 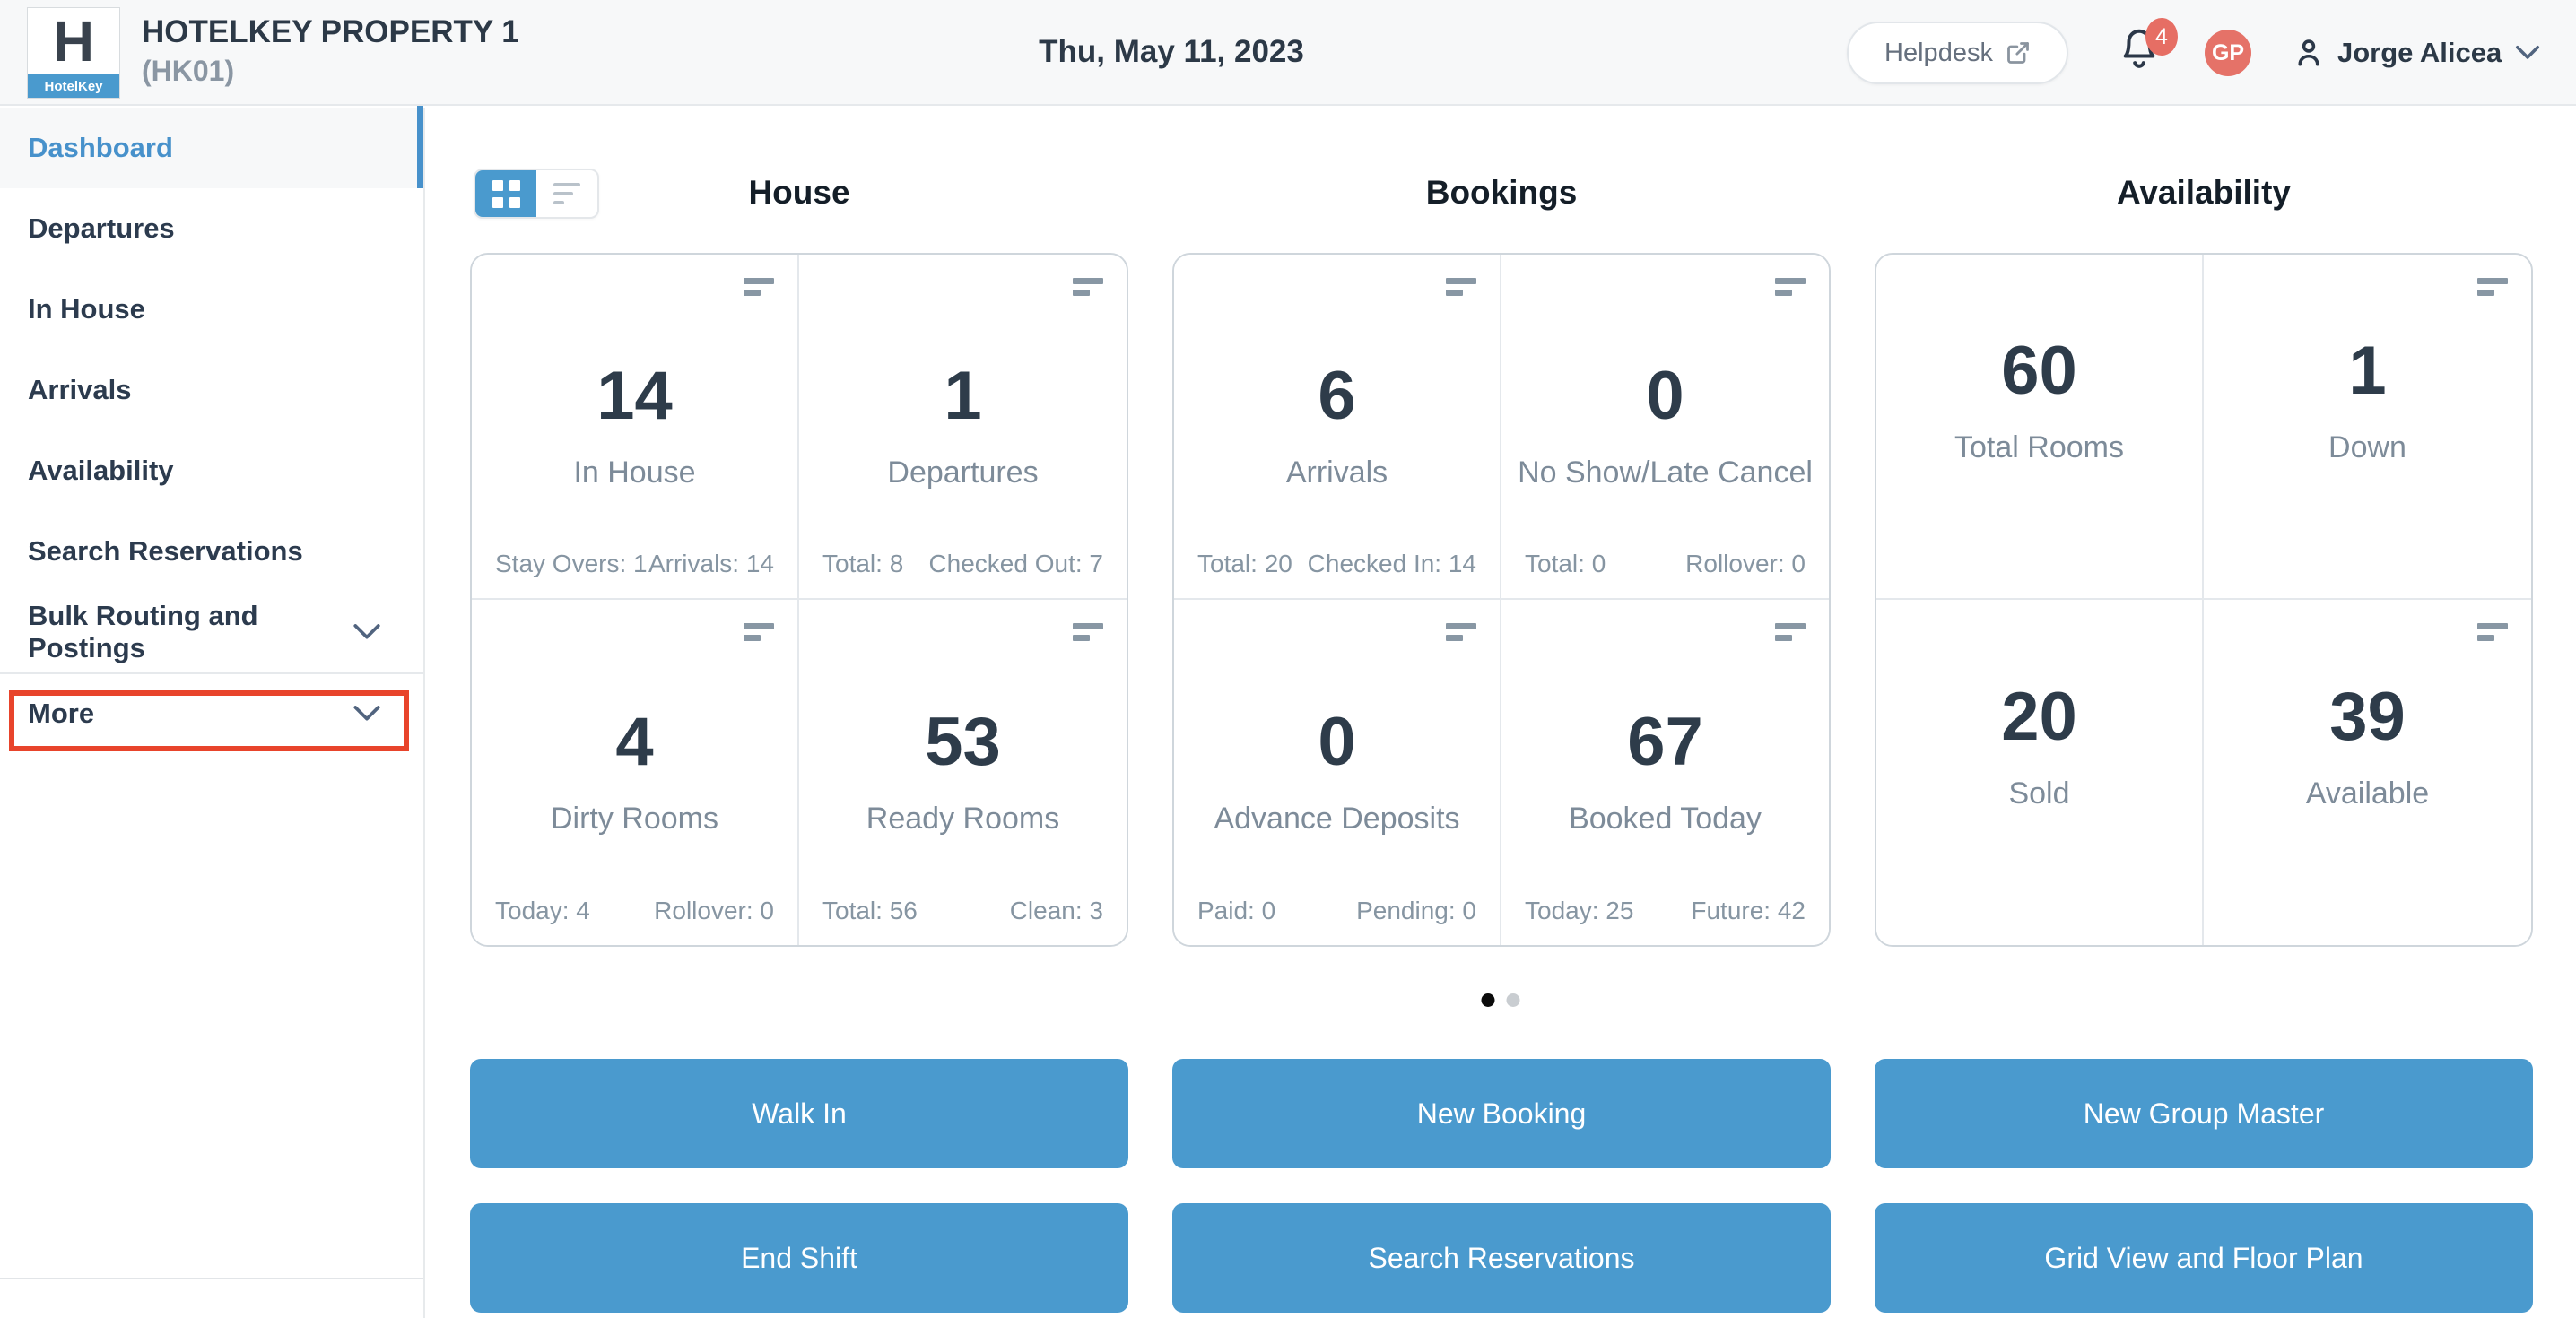 I want to click on stat-card-advance-deposits: 0 Advance Deposits Paid: 0 Pending: 0, so click(x=1337, y=773).